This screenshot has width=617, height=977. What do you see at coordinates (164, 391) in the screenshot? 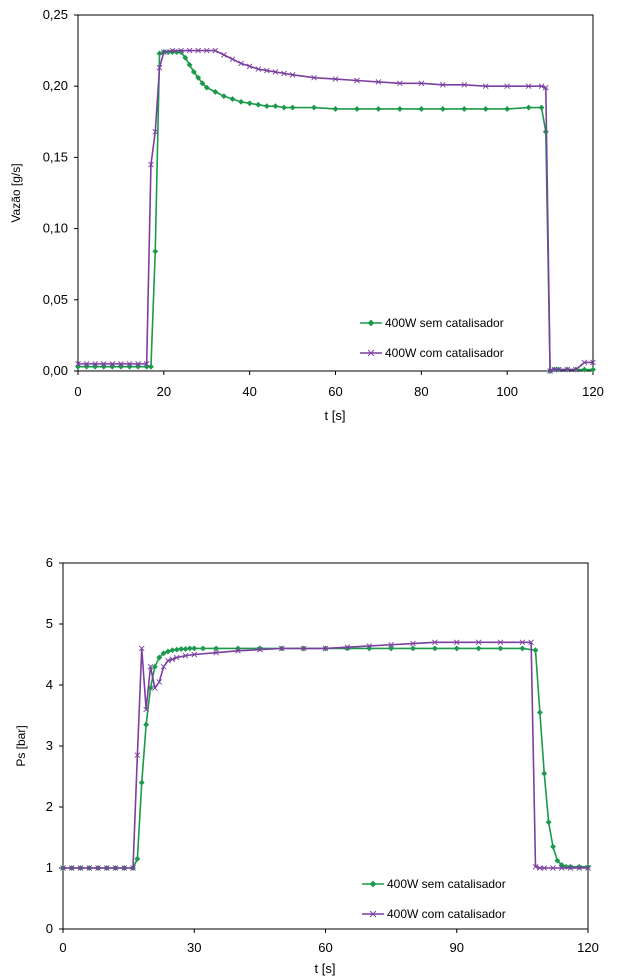
I see `x-tick-label: 20` at bounding box center [164, 391].